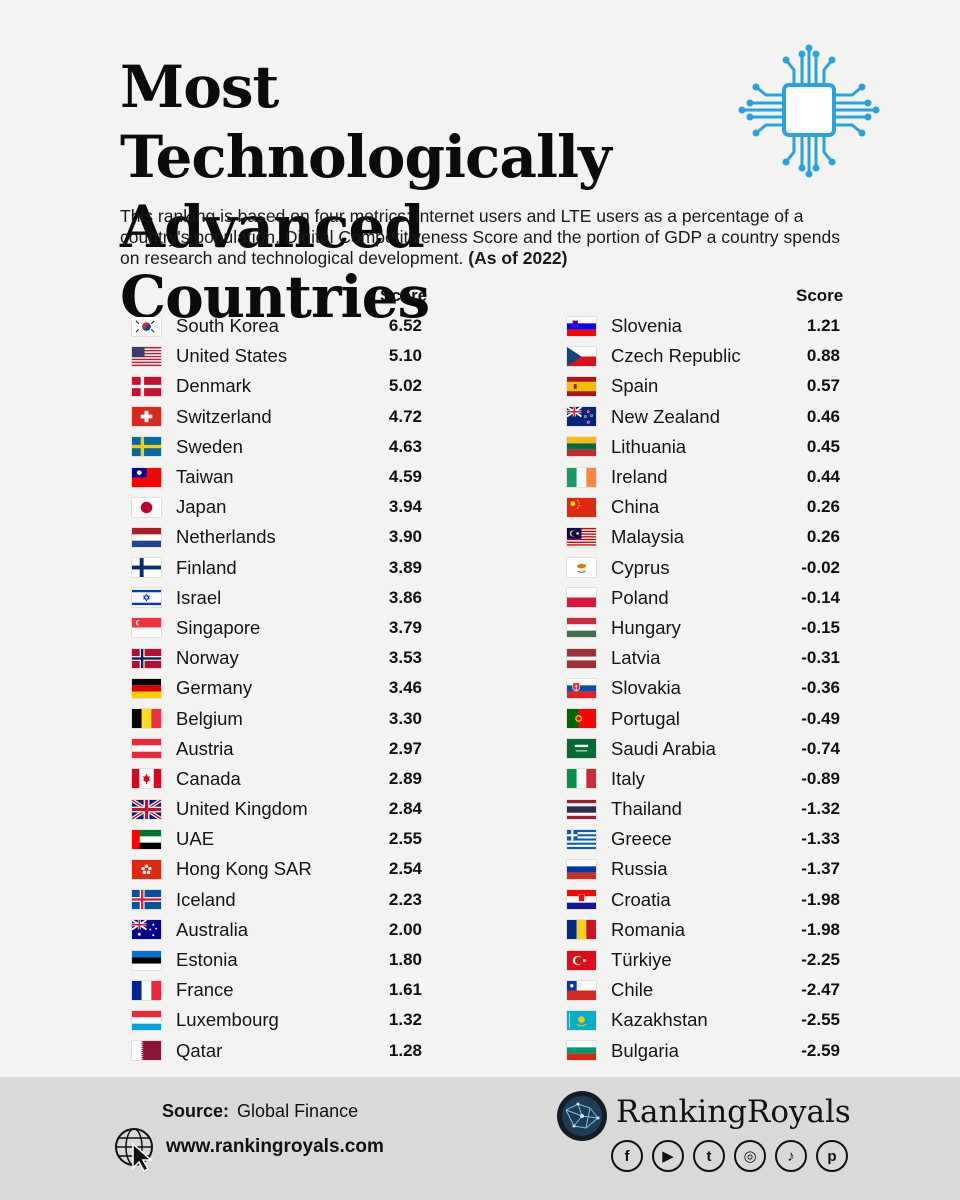 The height and width of the screenshot is (1200, 960). What do you see at coordinates (820, 1050) in the screenshot?
I see `score-value: -2.59` at bounding box center [820, 1050].